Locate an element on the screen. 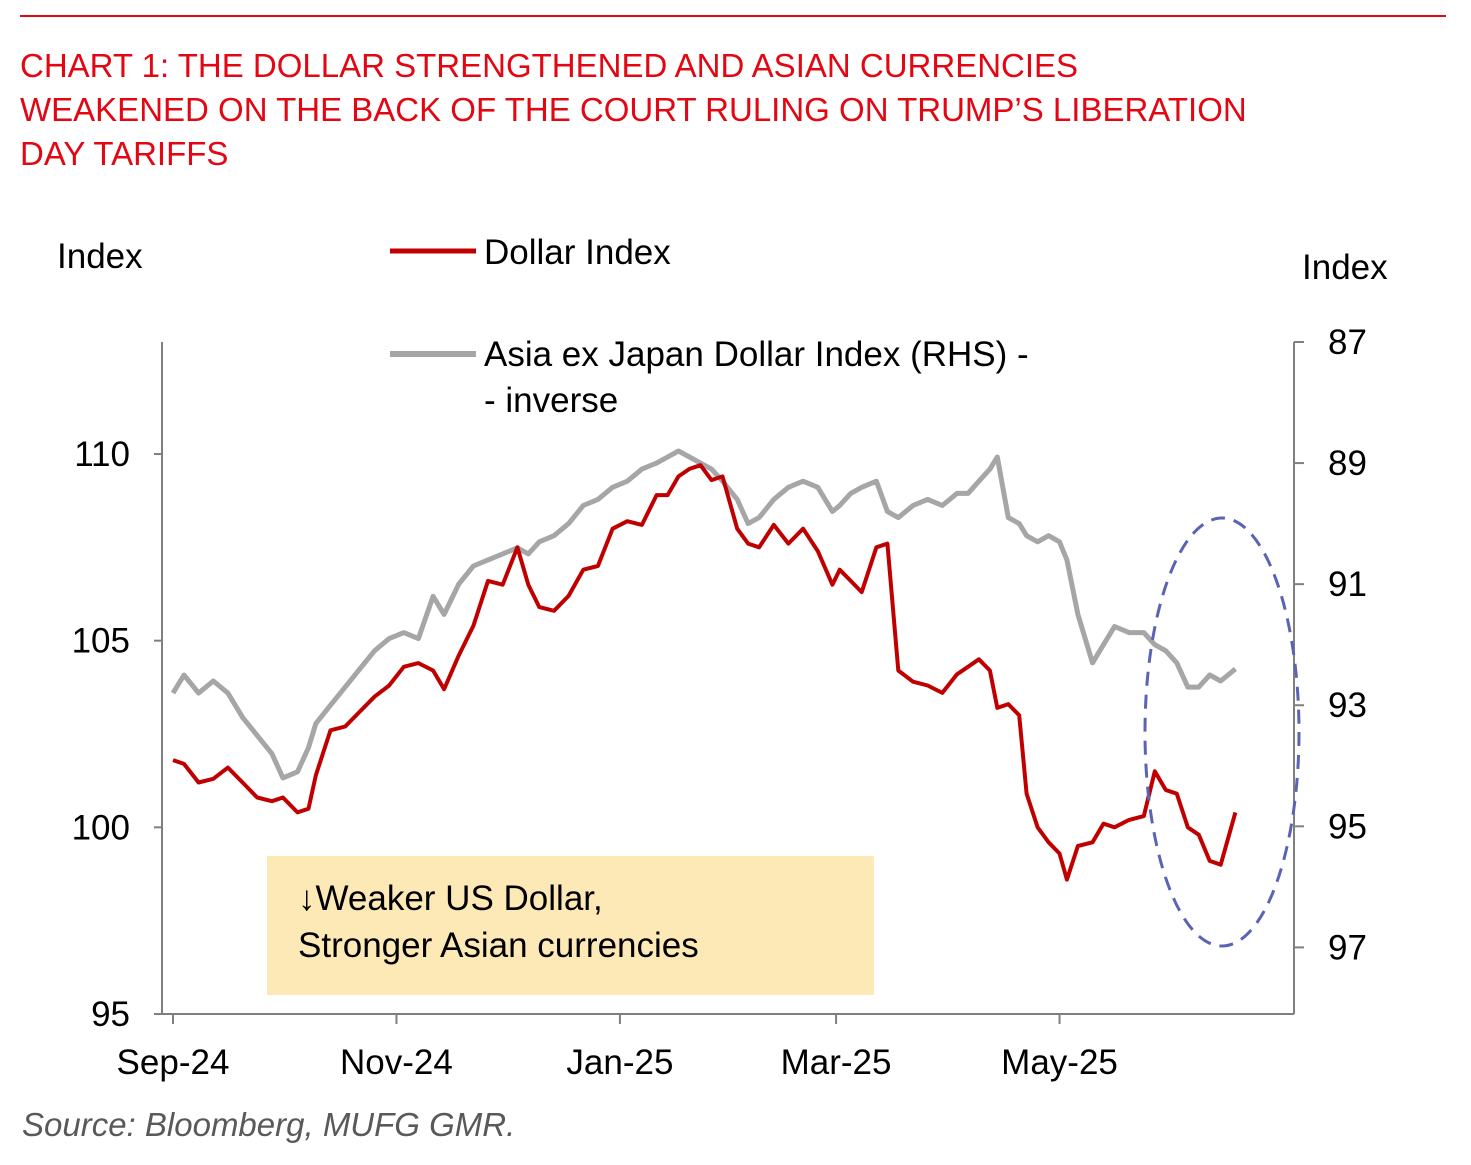  x-axis-ticks: Sep-24 Nov-24 Jan-25 Mar-25 May-25 is located at coordinates (617, 1048).